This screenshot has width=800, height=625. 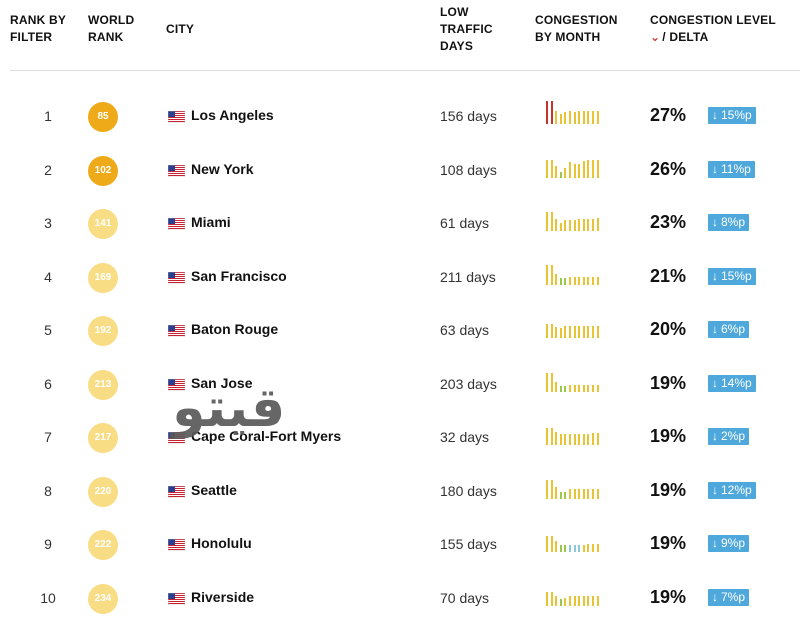 What do you see at coordinates (468, 276) in the screenshot?
I see `low-traffic-days: 211 days` at bounding box center [468, 276].